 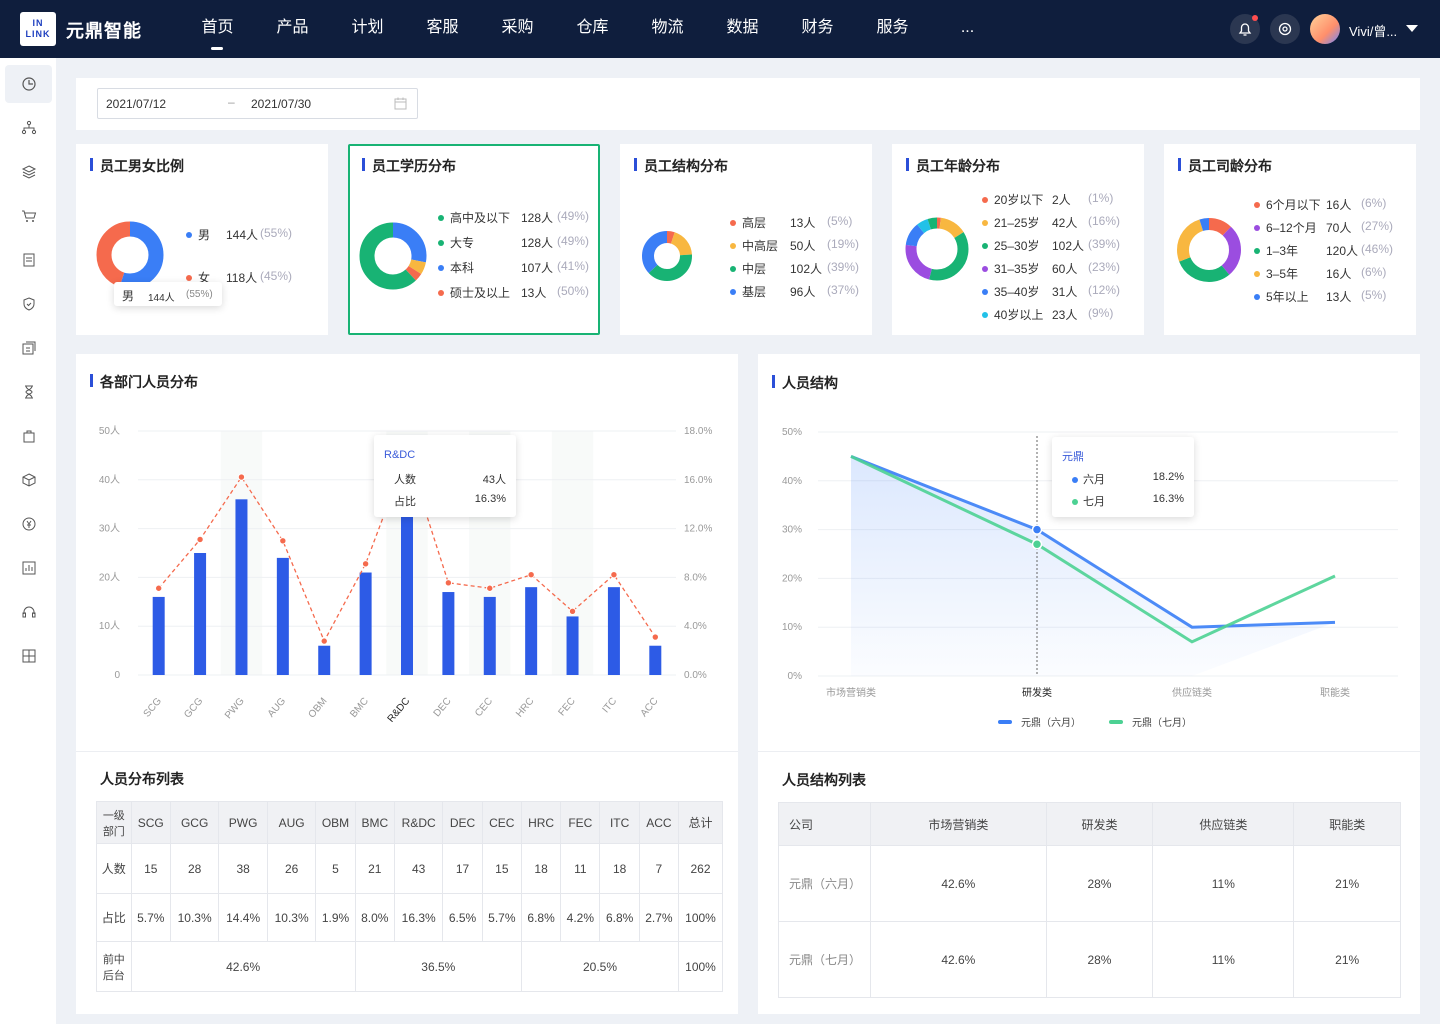 What do you see at coordinates (474, 217) in the screenshot?
I see `education-legend-item: 高中及以下` at bounding box center [474, 217].